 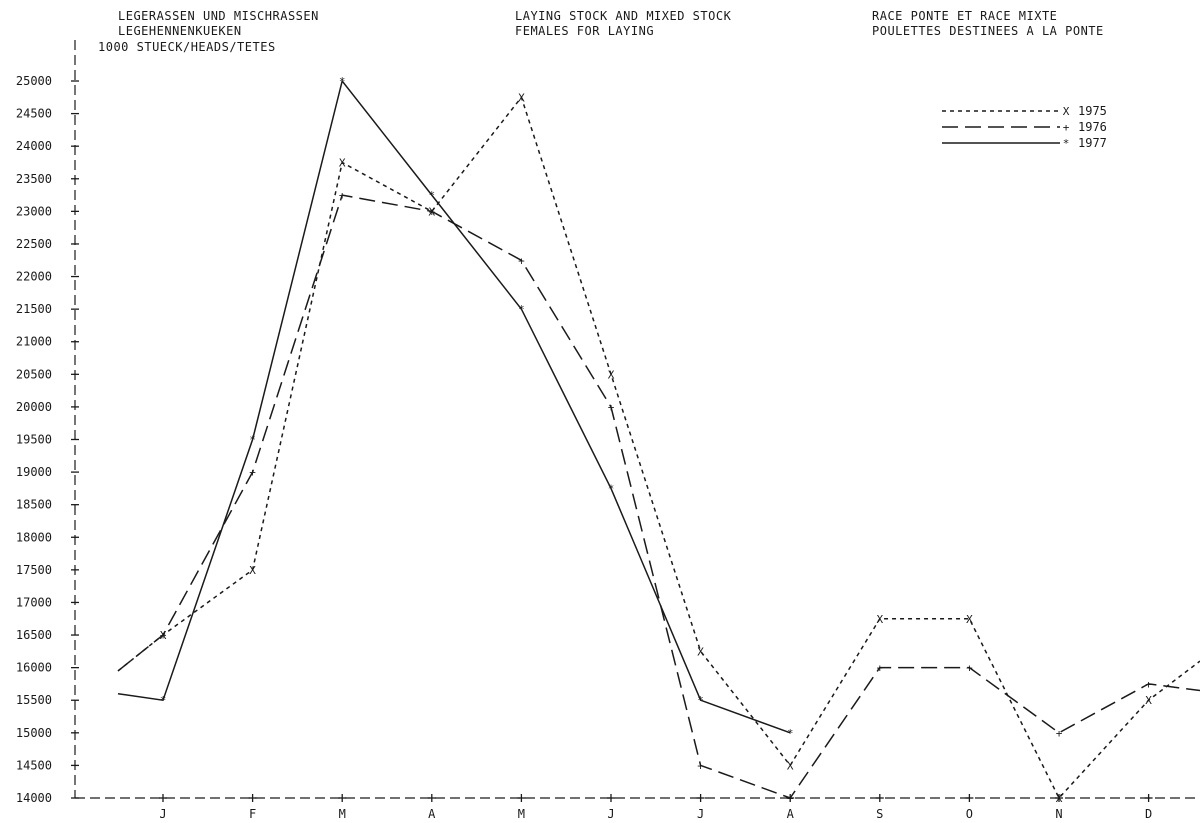 I want to click on header-de-line1: LEGERASSEN UND MISCHRASSEN, so click(x=218, y=16).